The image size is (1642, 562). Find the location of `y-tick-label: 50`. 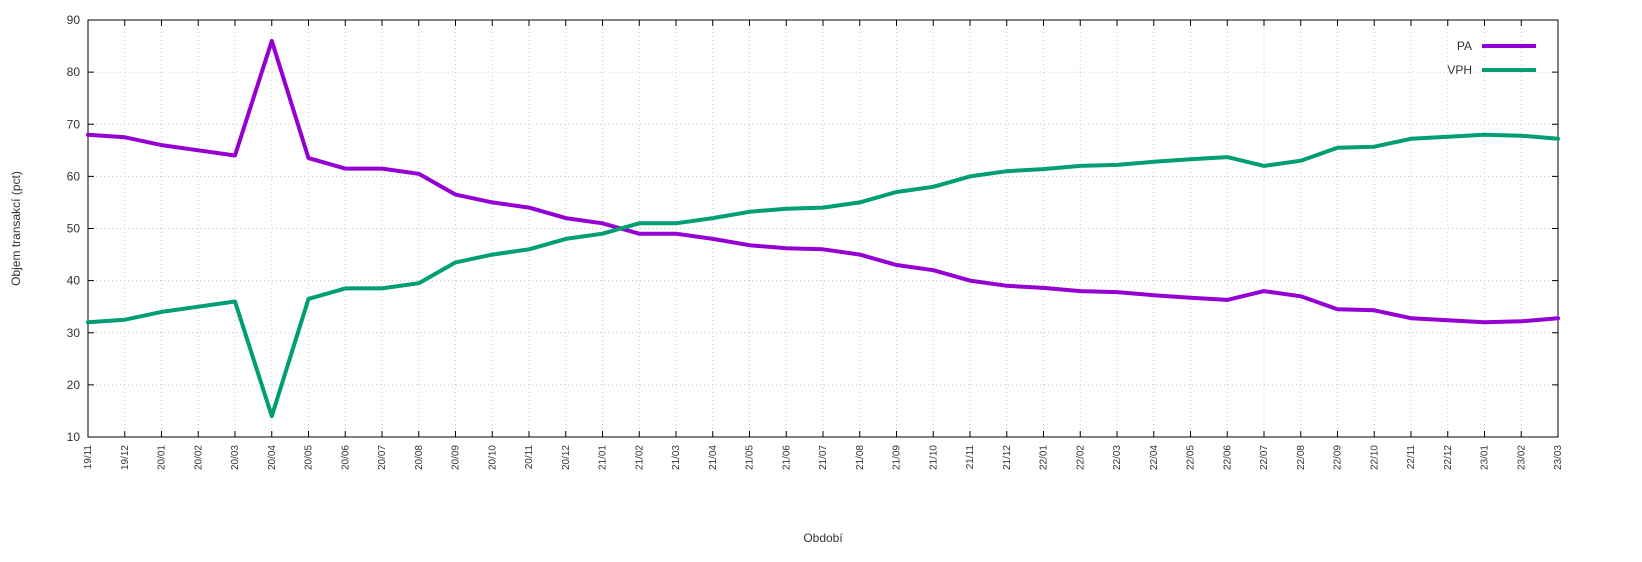

y-tick-label: 50 is located at coordinates (74, 229).